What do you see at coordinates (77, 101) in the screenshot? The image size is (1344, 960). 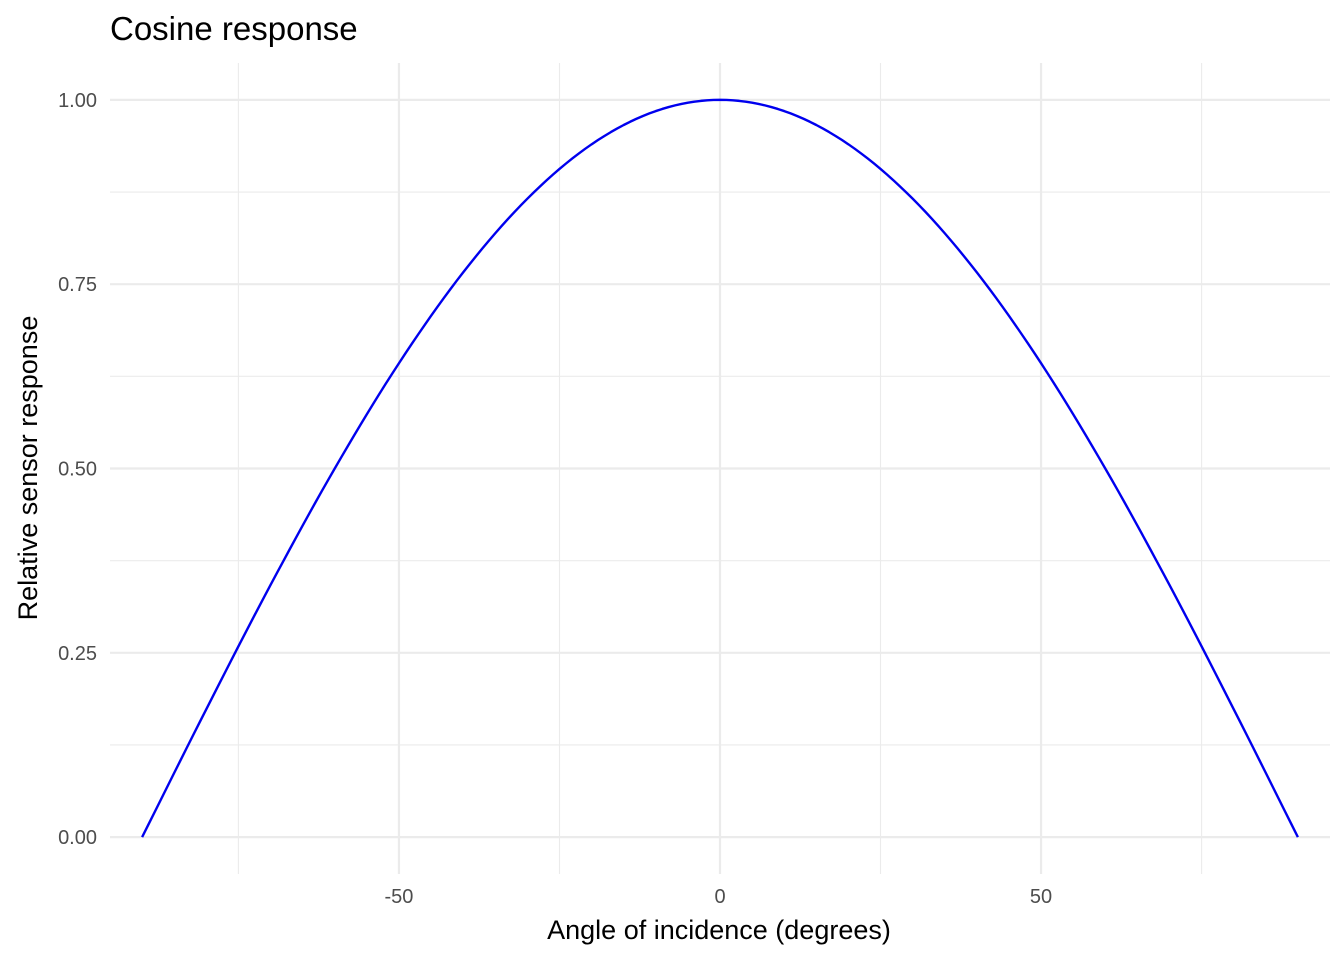 I see `y-tick-label: 1.00` at bounding box center [77, 101].